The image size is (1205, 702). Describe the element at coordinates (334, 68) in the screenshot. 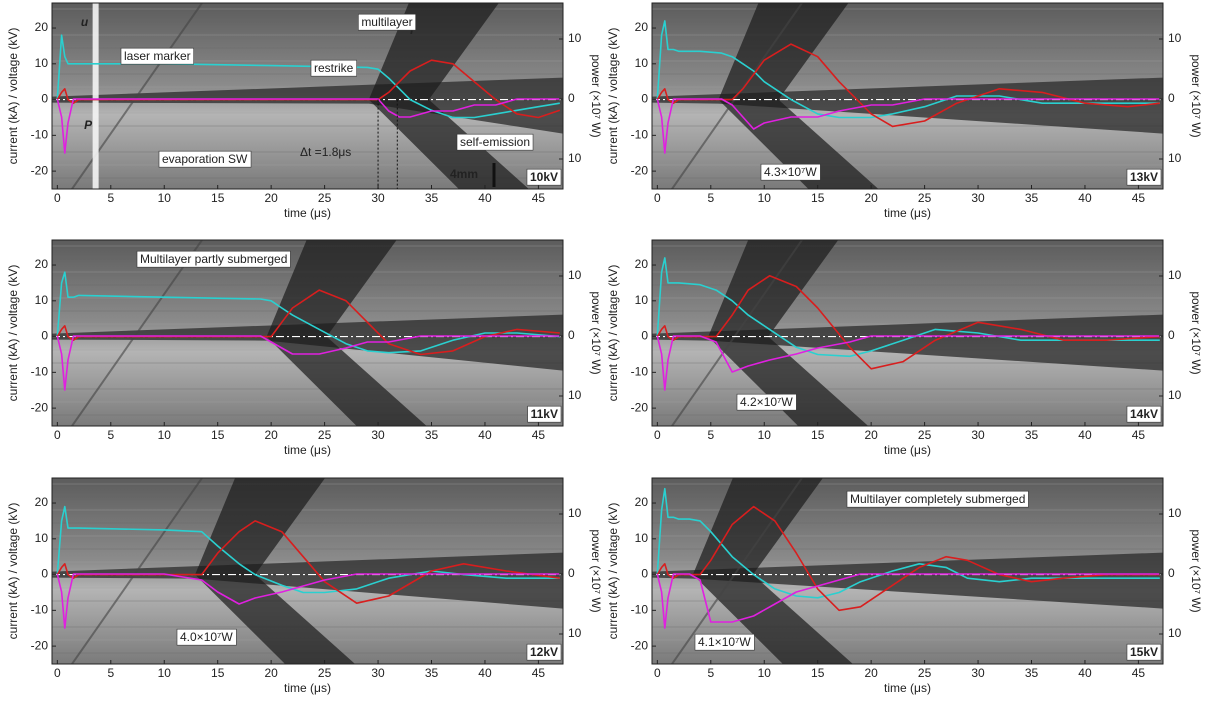

I see `annotation: restrike` at that location.